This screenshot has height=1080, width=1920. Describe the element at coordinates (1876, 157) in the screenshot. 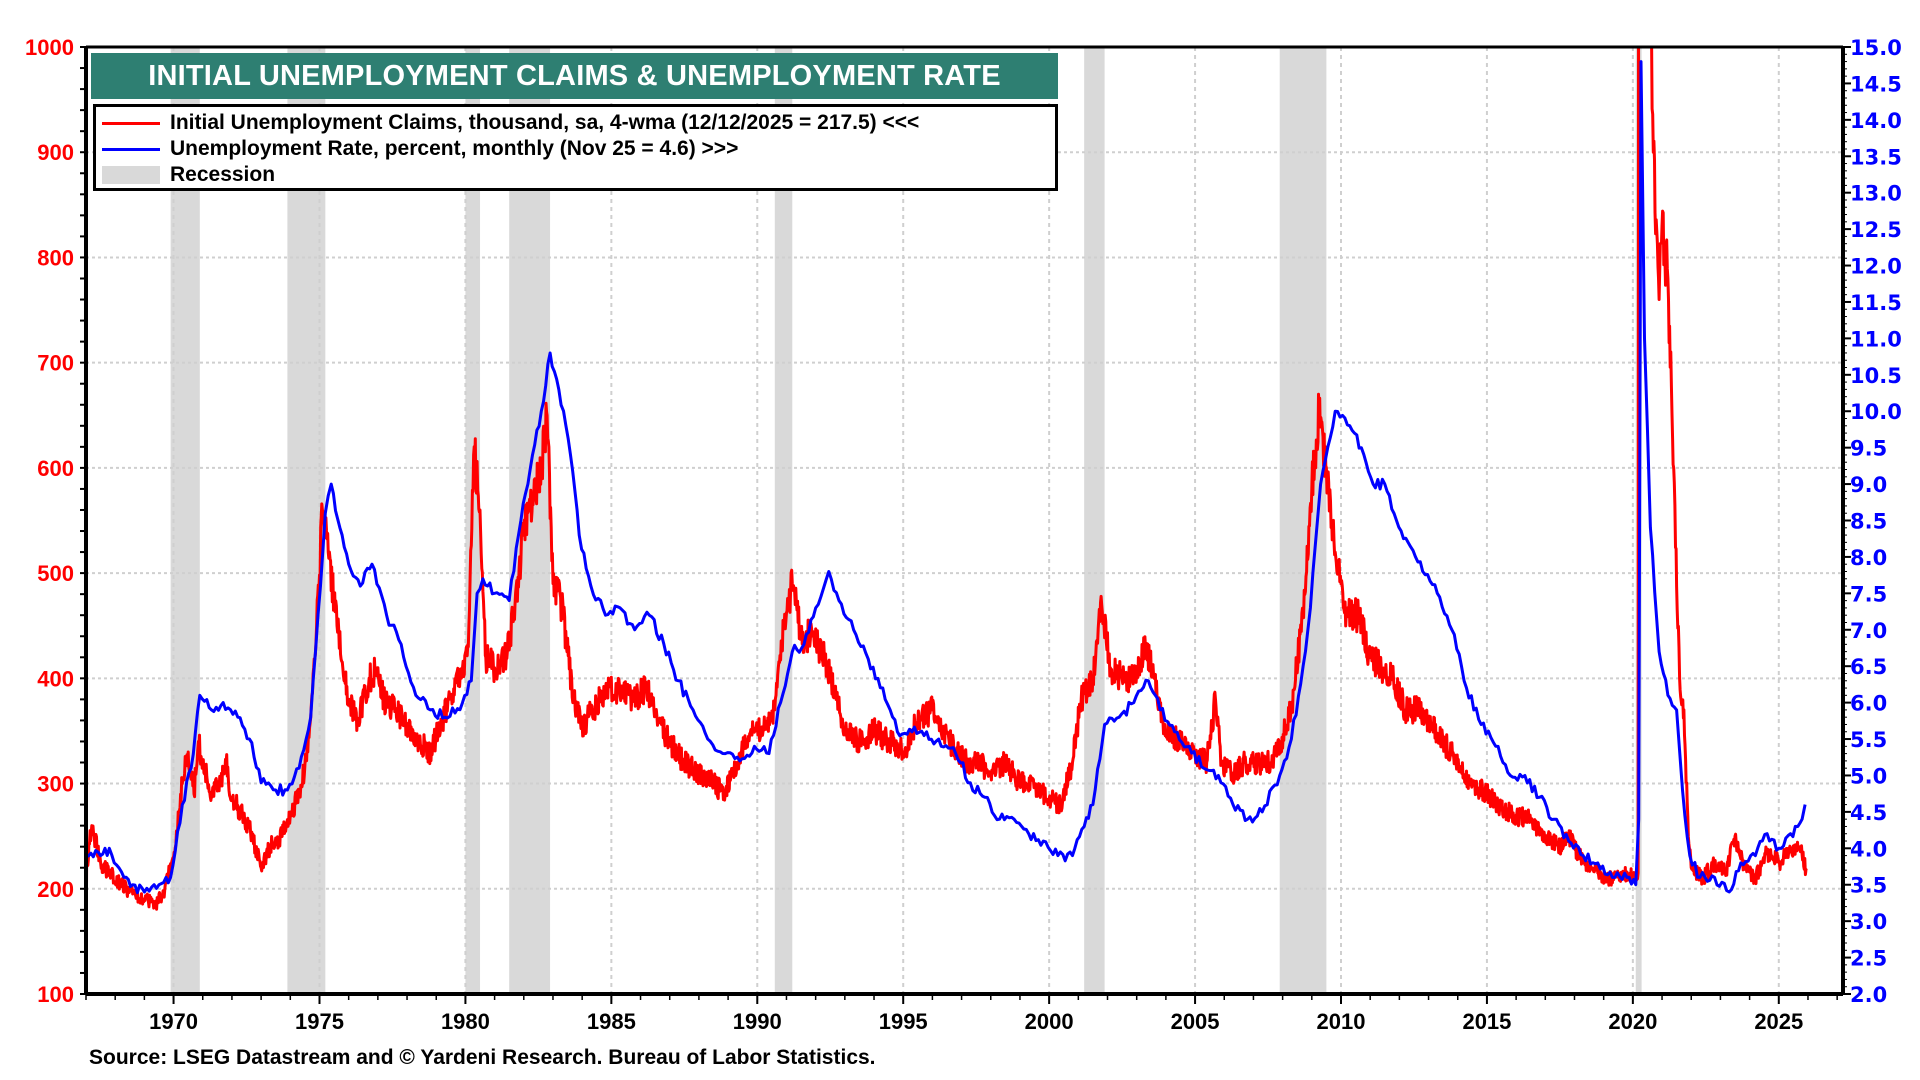

I see `right-tick-label: 13.5` at that location.